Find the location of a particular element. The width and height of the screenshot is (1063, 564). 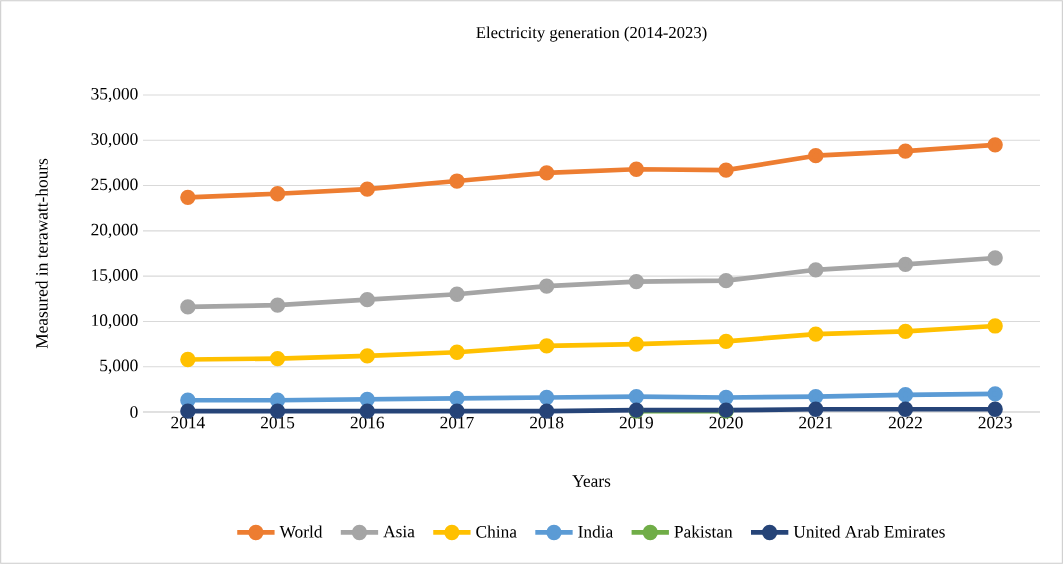

legend-label: United Arab Emirates is located at coordinates (869, 531).